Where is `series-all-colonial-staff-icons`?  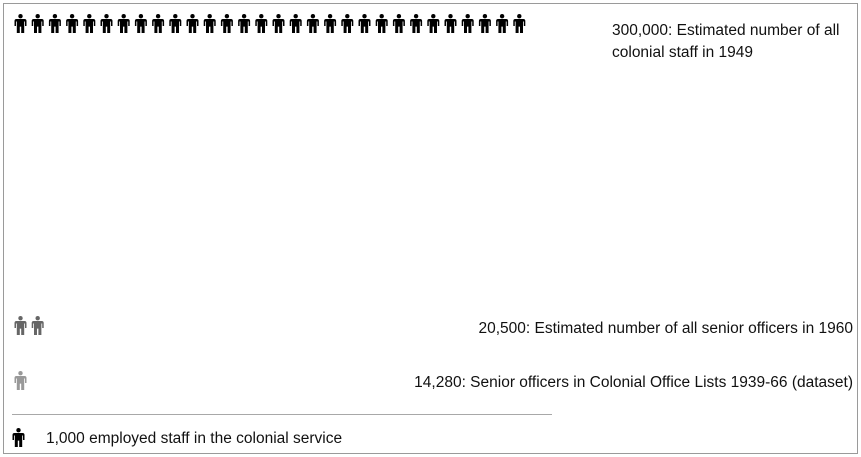
series-all-colonial-staff-icons is located at coordinates (270, 23).